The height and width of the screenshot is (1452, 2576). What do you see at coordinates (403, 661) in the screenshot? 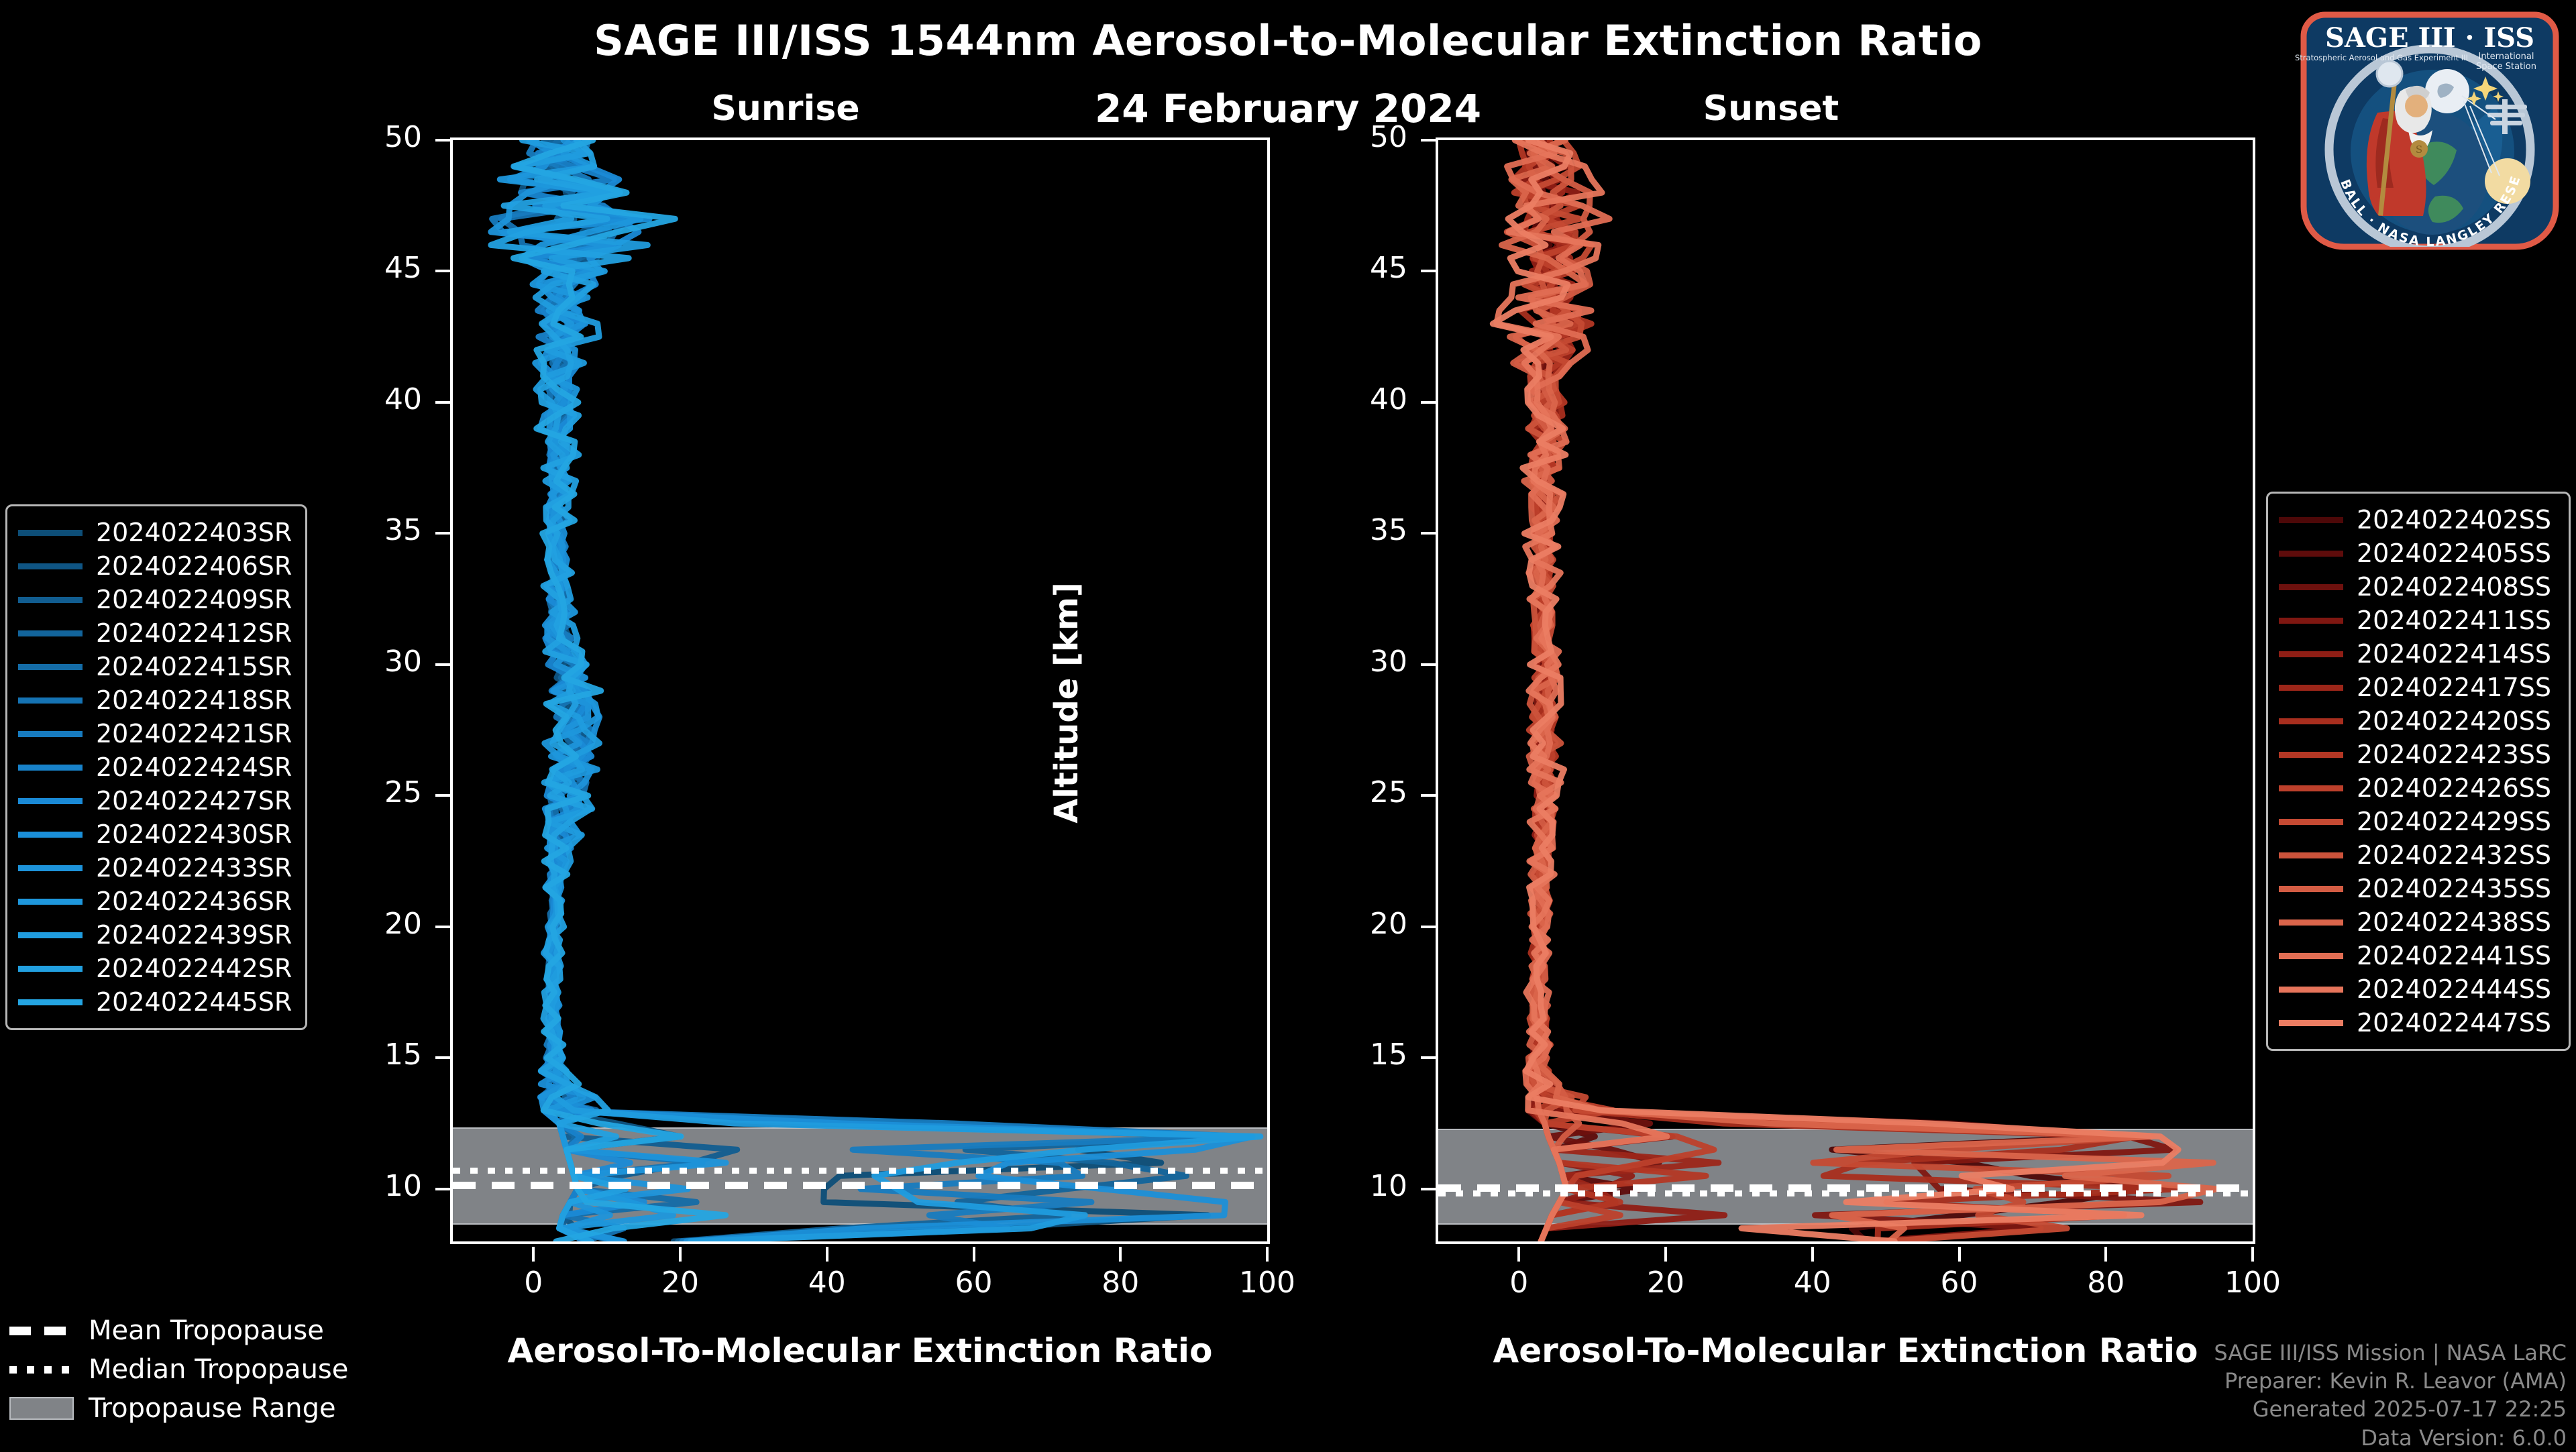
I see `y-axis-tick-label: 30` at bounding box center [403, 661].